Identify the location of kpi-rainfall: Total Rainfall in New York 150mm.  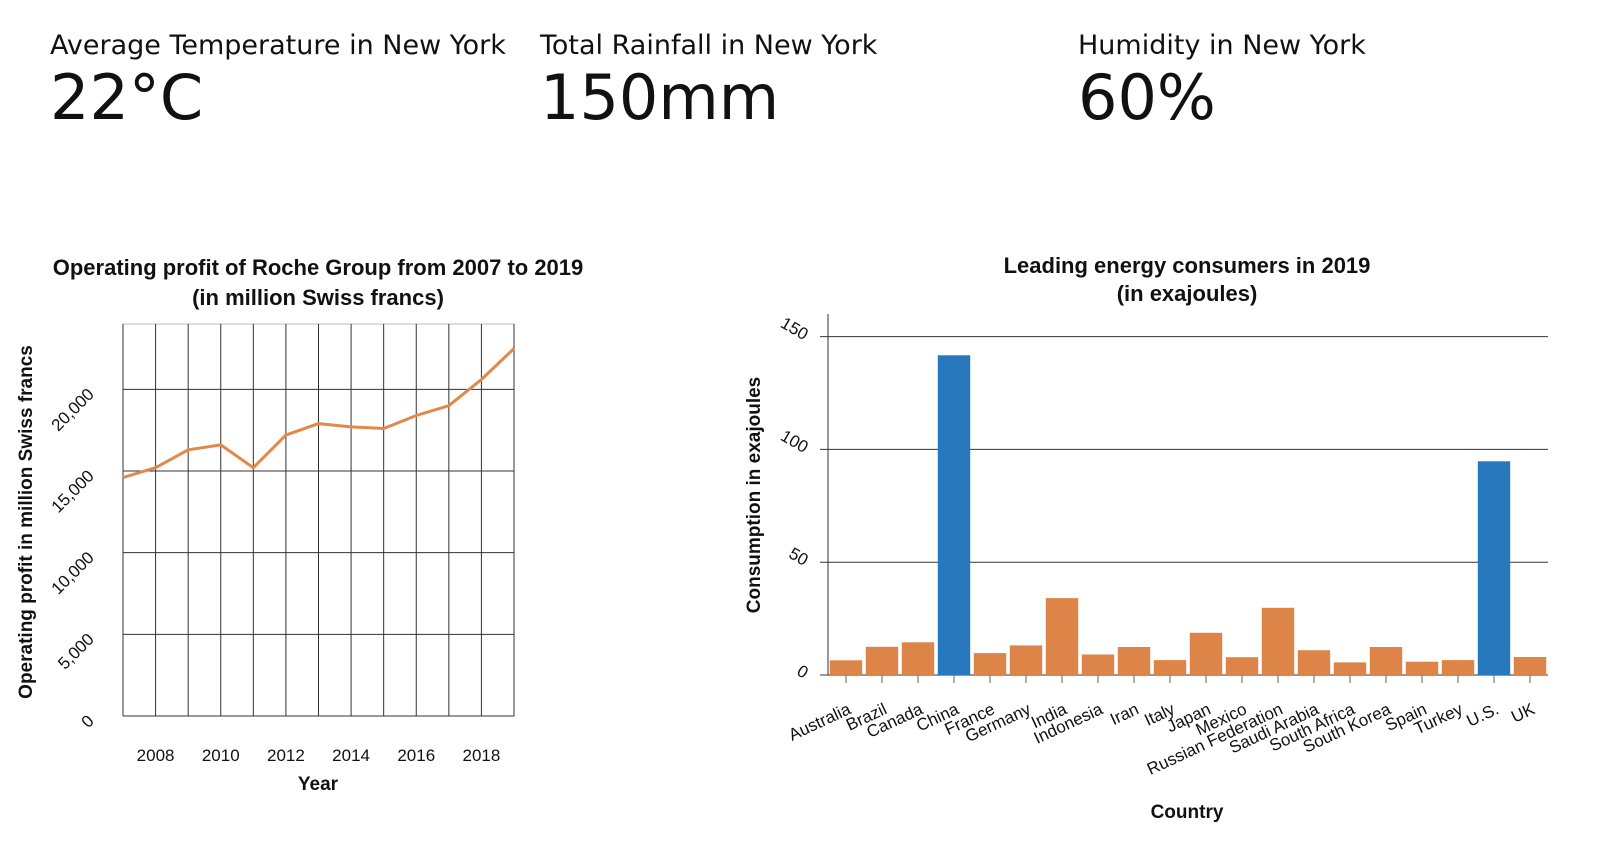
(708, 79).